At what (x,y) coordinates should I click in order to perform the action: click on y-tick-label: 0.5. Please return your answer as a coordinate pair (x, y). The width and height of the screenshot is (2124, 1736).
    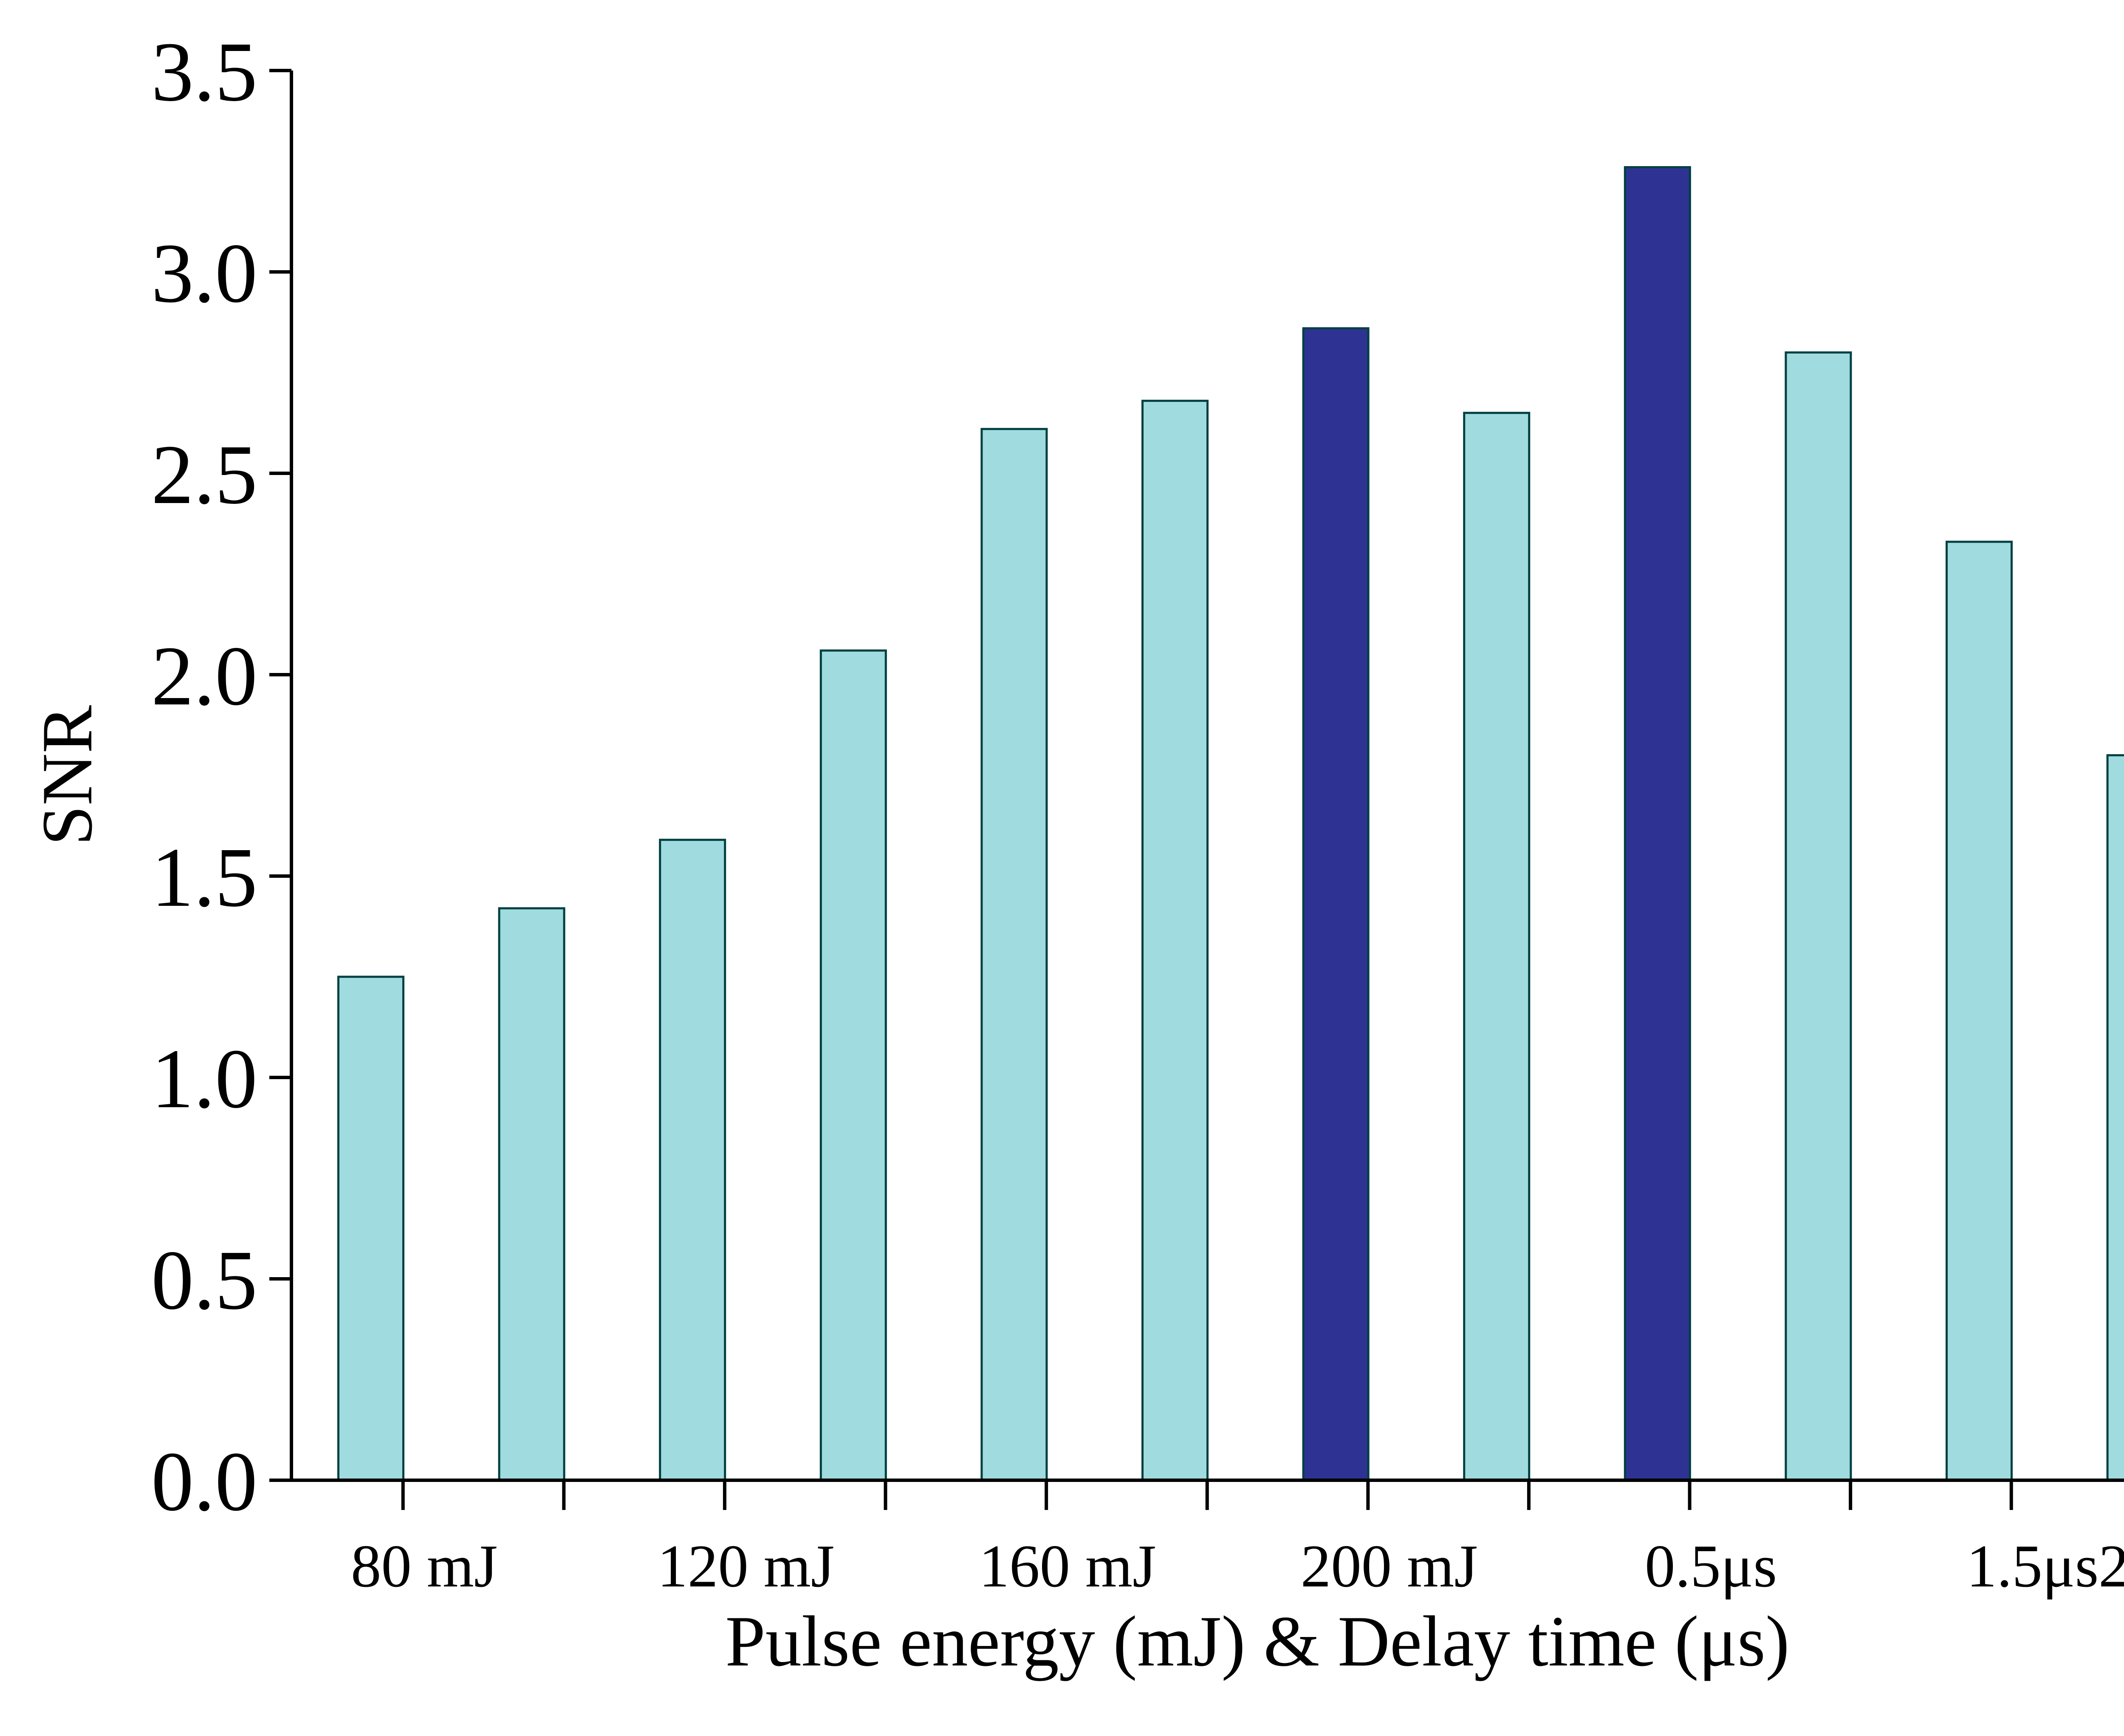
    Looking at the image, I should click on (204, 1280).